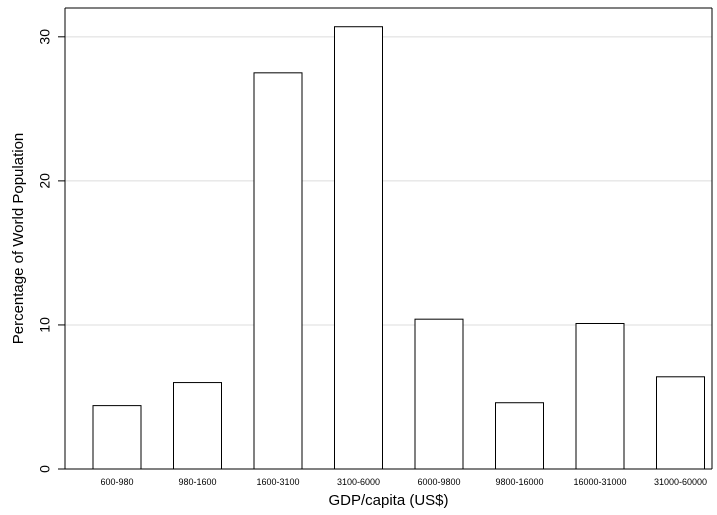 The width and height of the screenshot is (717, 515). I want to click on x-tick-label: 980-1600, so click(197, 482).